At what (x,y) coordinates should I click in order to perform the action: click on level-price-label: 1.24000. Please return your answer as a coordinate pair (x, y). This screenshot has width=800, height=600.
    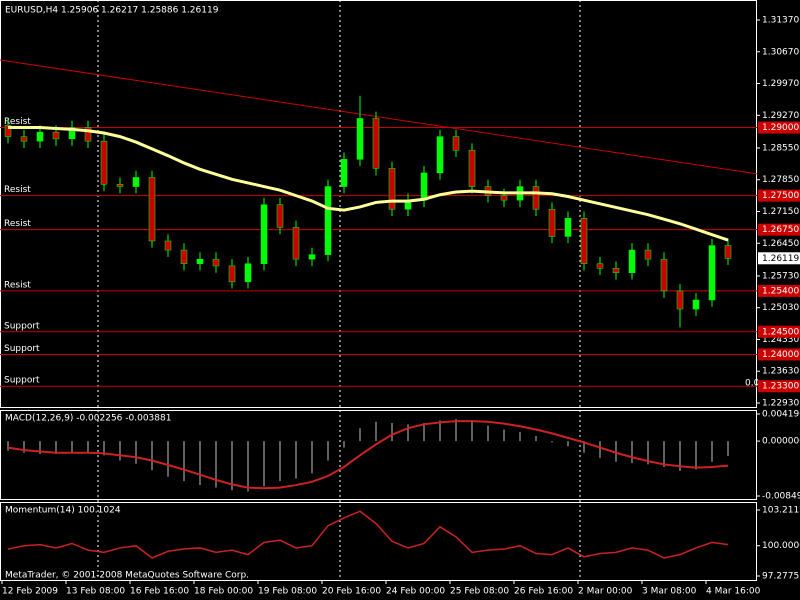
    Looking at the image, I should click on (780, 355).